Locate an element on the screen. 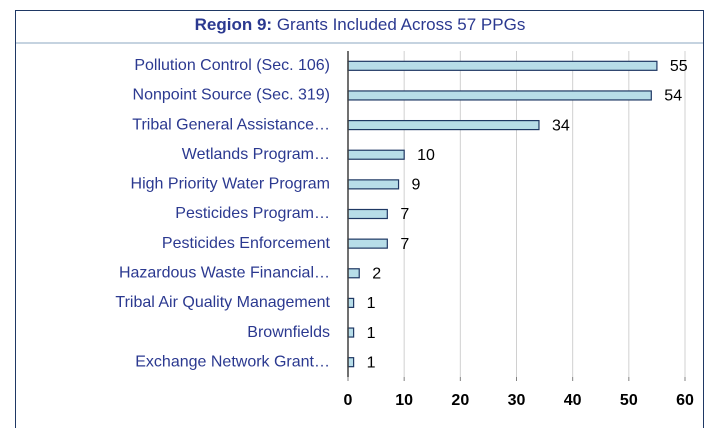  y-tick-label: Tribal Air Quality Management is located at coordinates (222, 302).